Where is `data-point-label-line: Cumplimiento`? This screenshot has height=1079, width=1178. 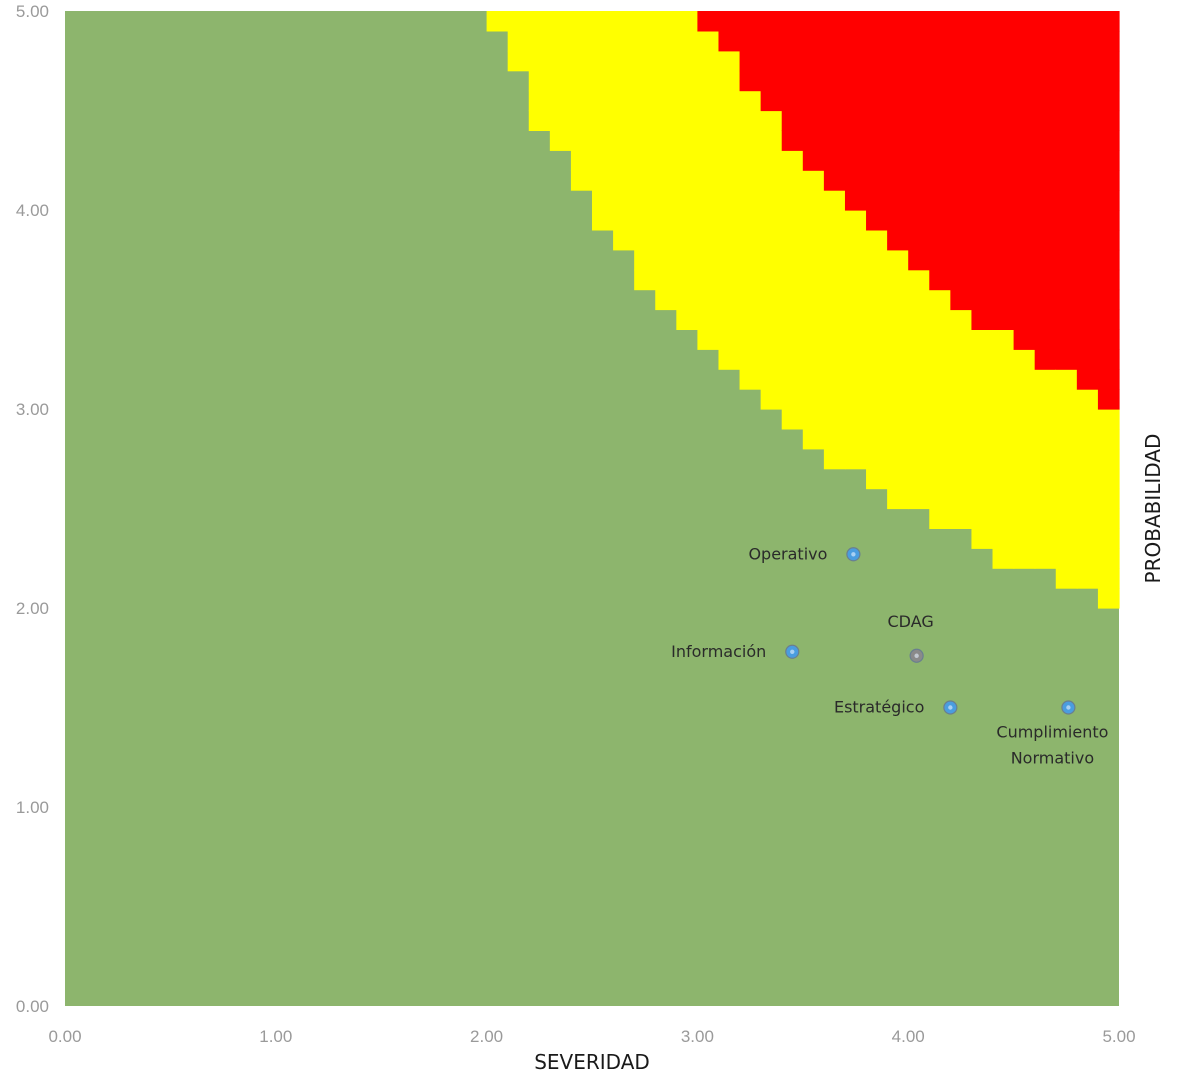 data-point-label-line: Cumplimiento is located at coordinates (1052, 732).